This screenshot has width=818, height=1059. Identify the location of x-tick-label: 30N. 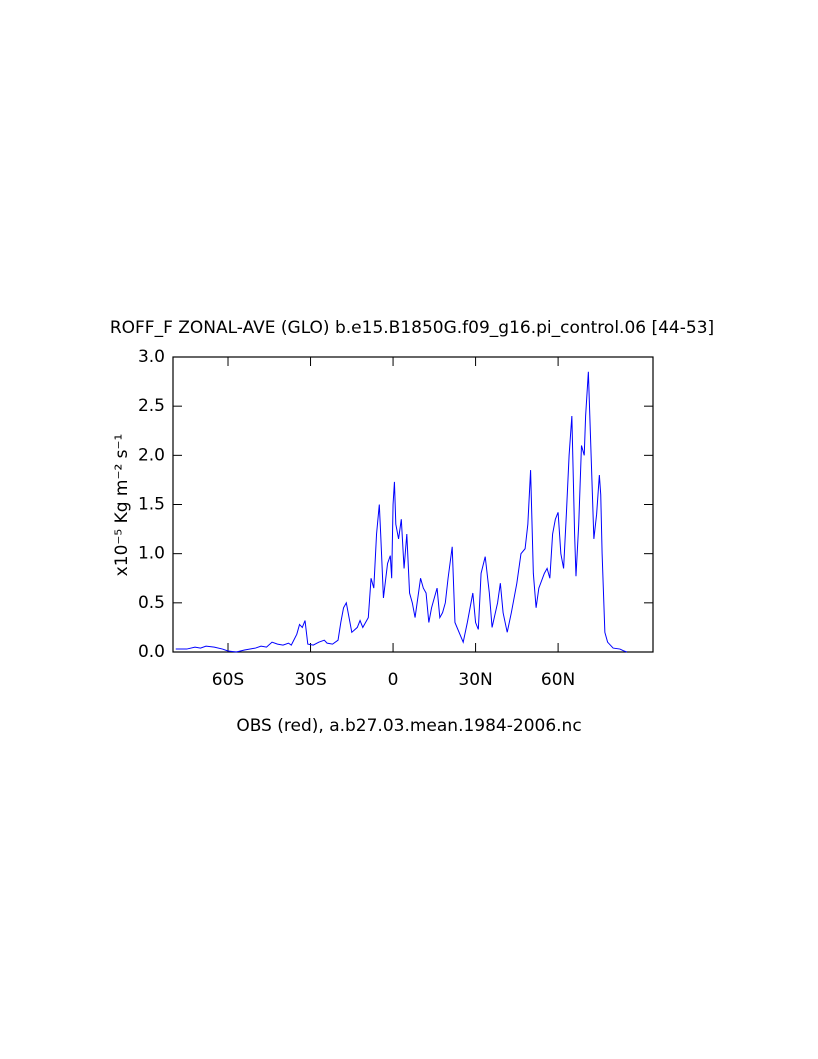
(475, 680).